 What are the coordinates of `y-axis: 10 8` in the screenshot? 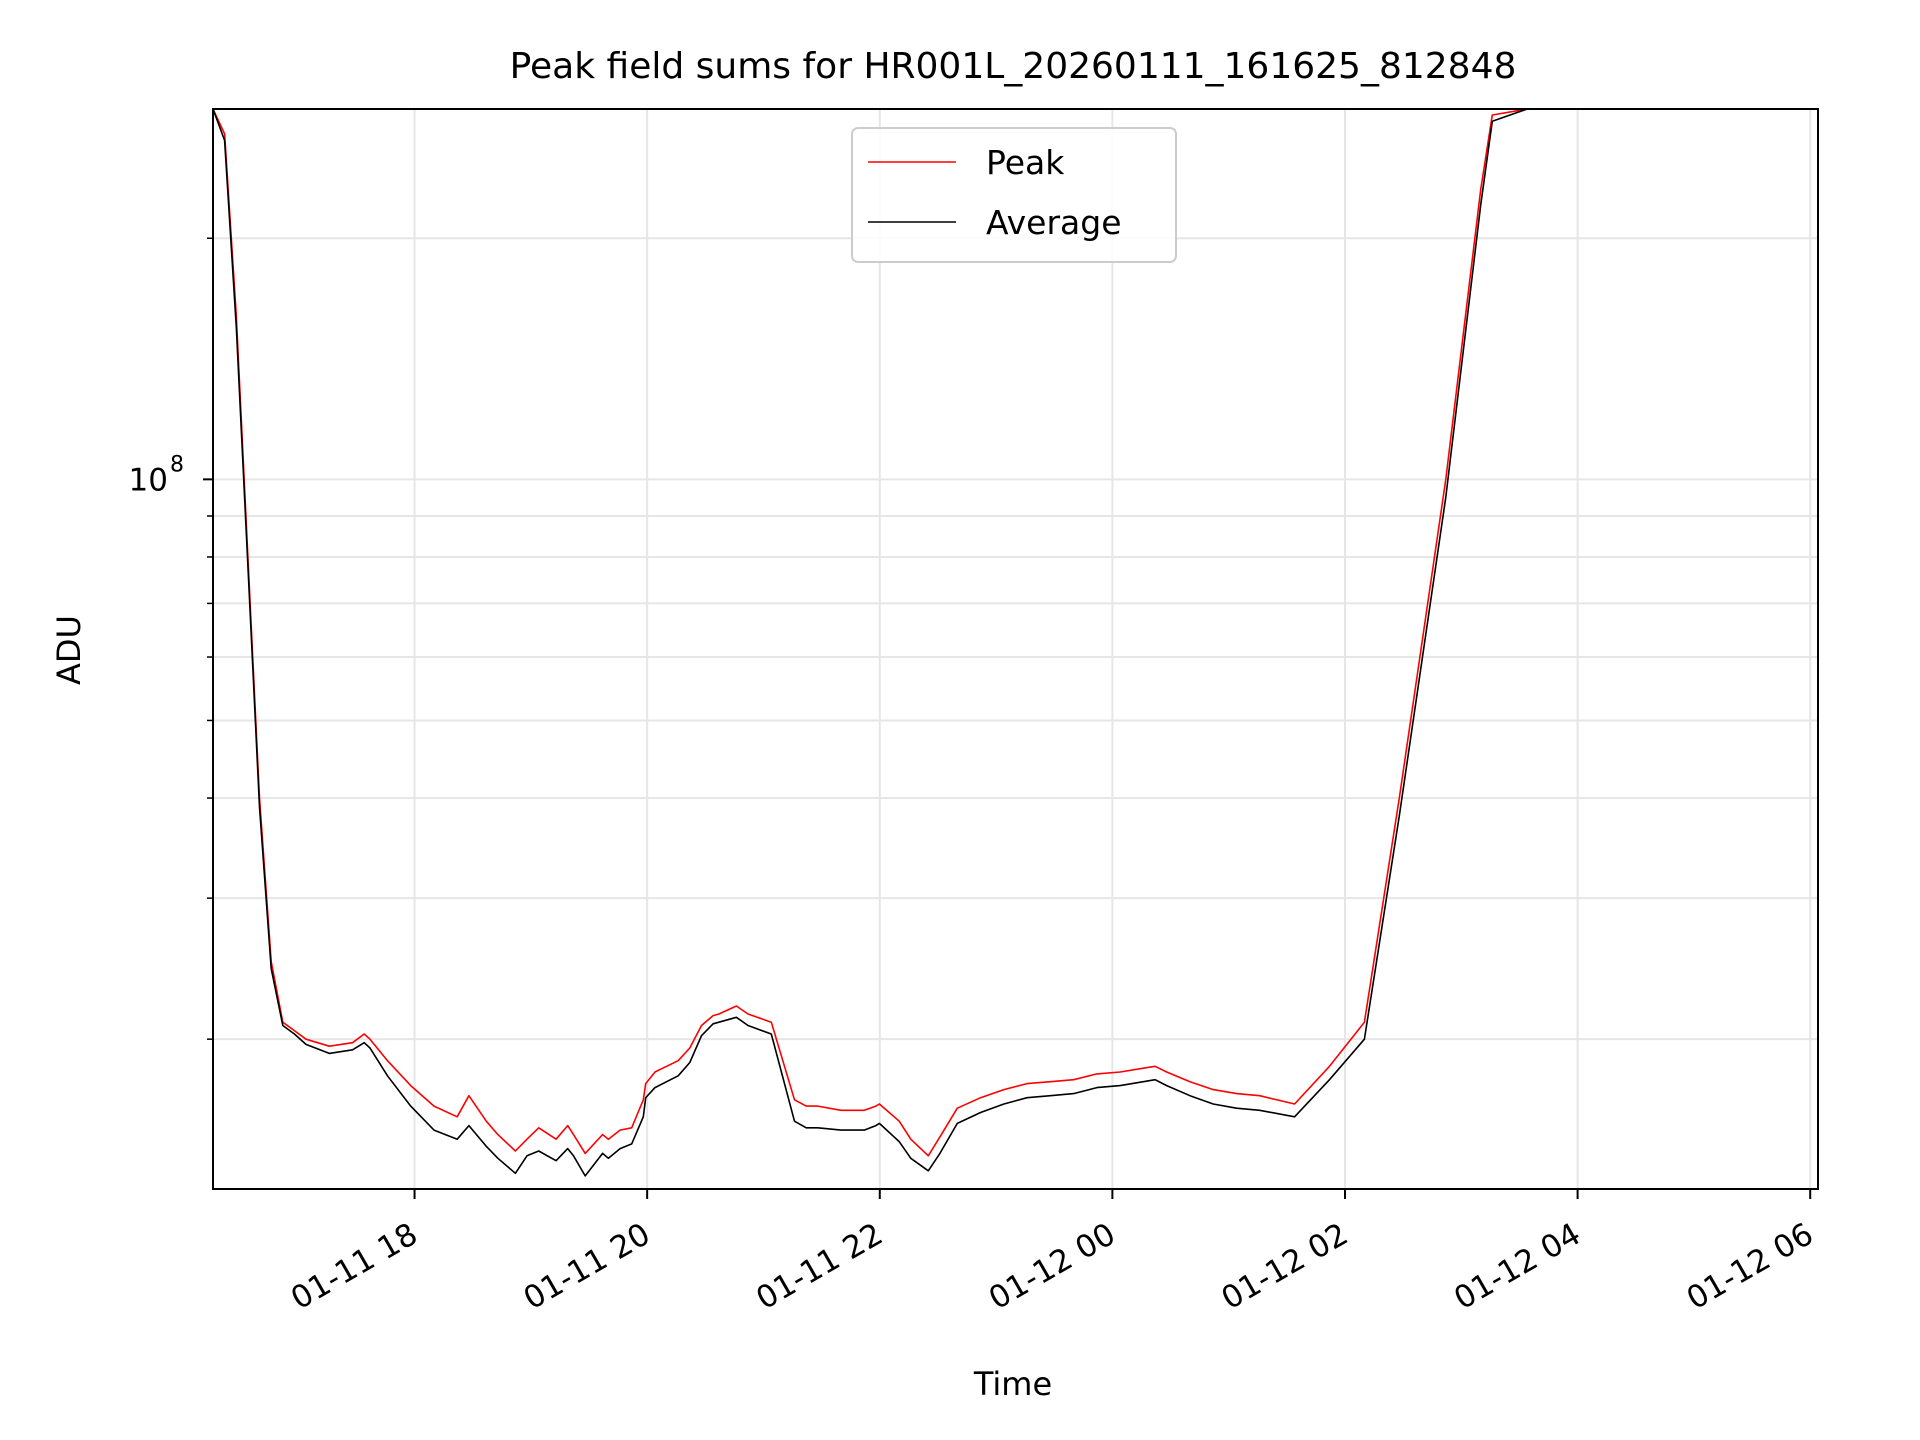 It's located at (171, 638).